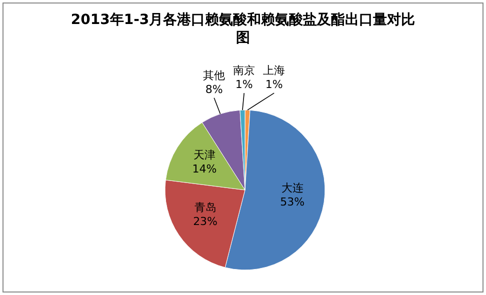  What do you see at coordinates (204, 169) in the screenshot?
I see `data-label: 14%` at bounding box center [204, 169].